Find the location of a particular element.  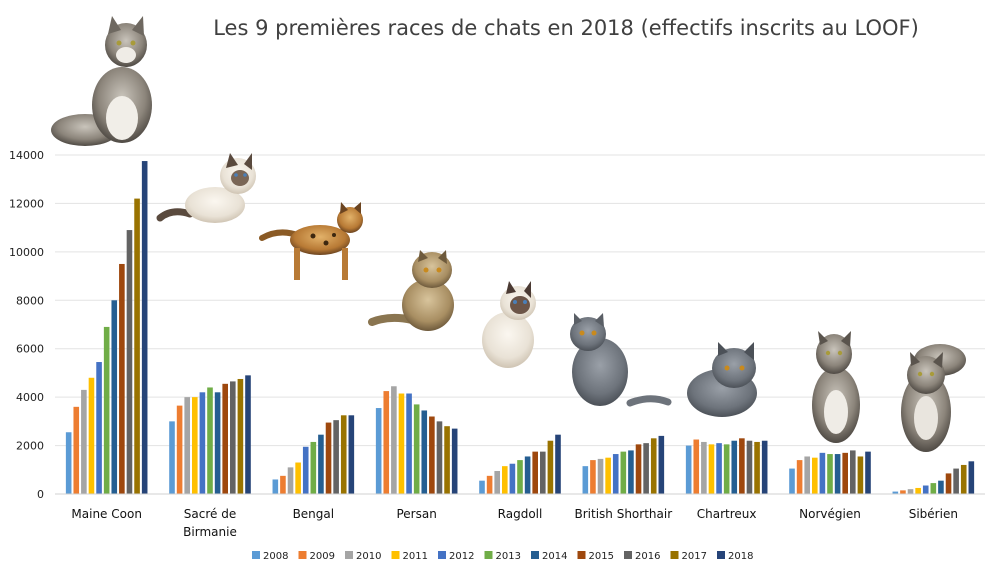

legend-label: 2018 is located at coordinates (740, 556).